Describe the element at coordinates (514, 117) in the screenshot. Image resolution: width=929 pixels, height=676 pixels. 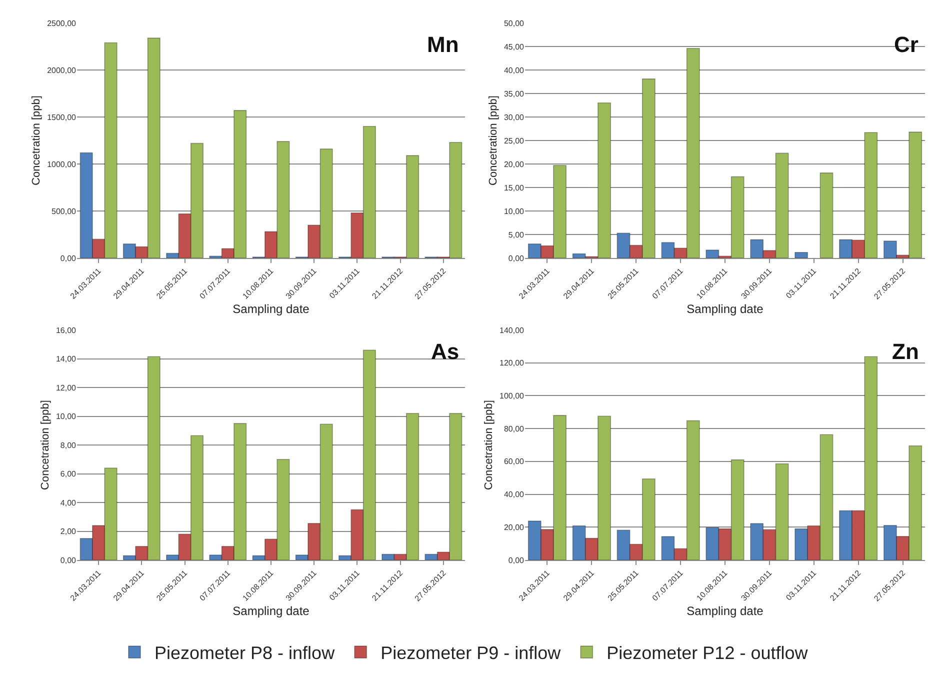
I see `y-tick-label: 30,00` at that location.